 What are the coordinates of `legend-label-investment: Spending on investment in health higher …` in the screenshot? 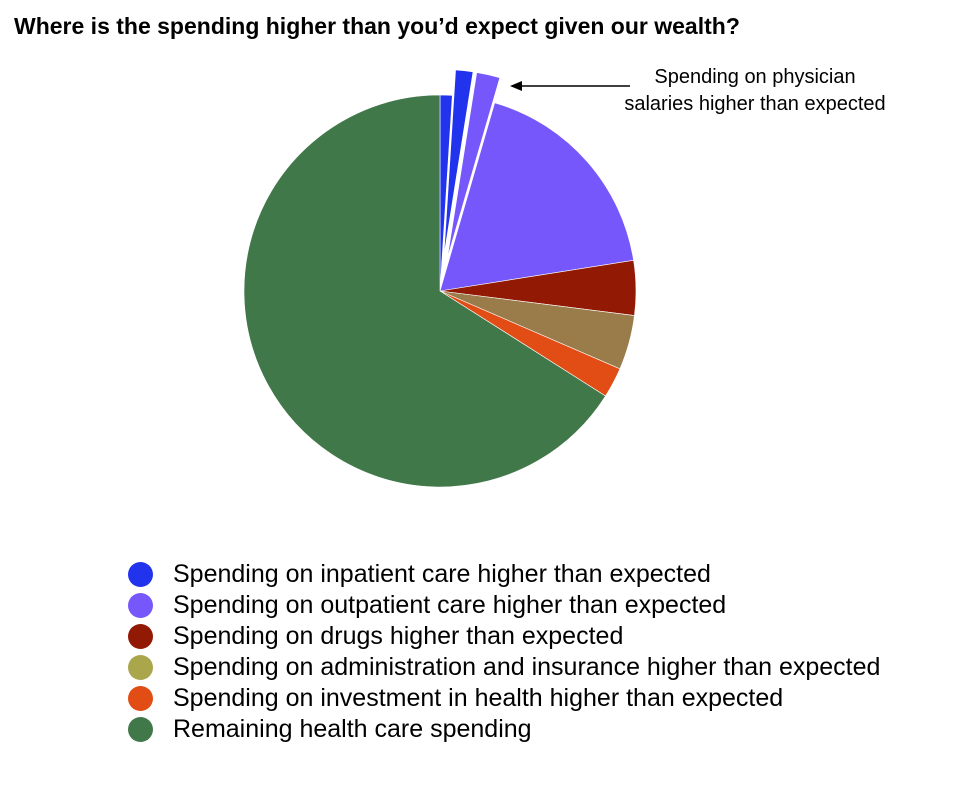 It's located at (478, 698).